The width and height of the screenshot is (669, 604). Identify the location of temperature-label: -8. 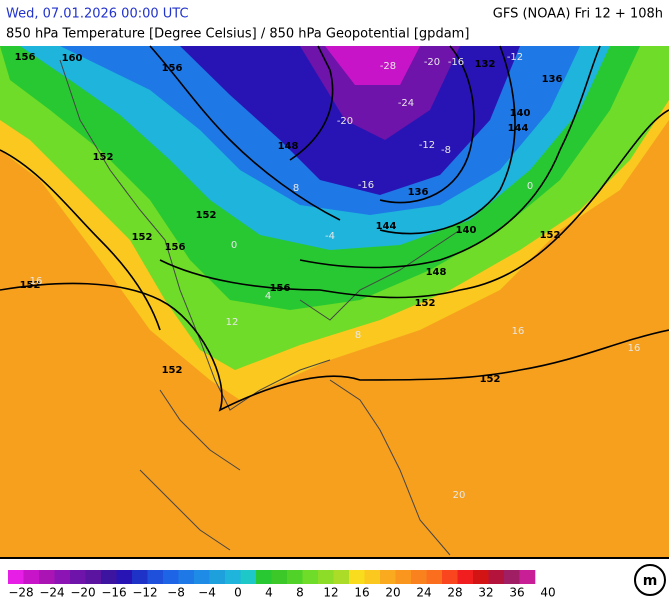
(446, 150).